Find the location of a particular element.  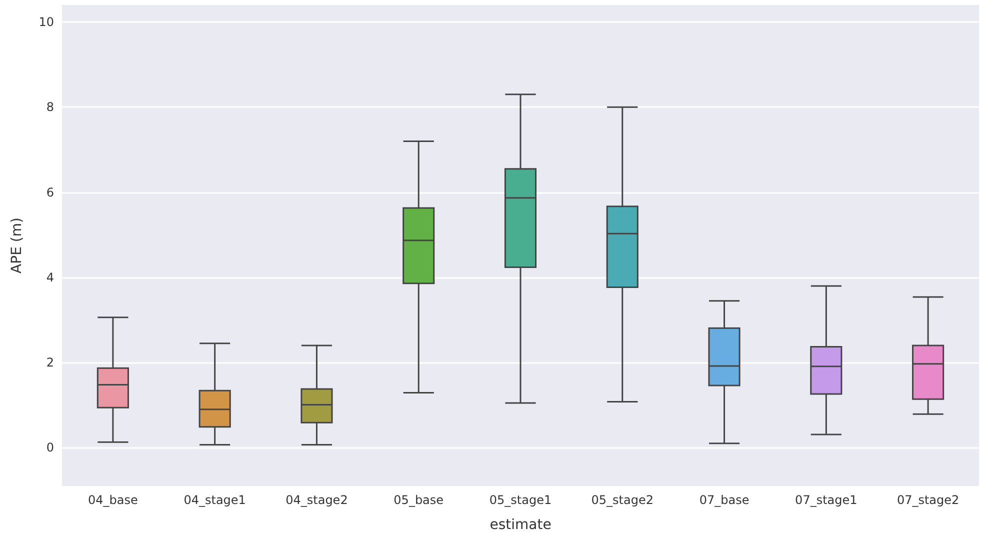

y-tick-label: 2 is located at coordinates (50, 363).